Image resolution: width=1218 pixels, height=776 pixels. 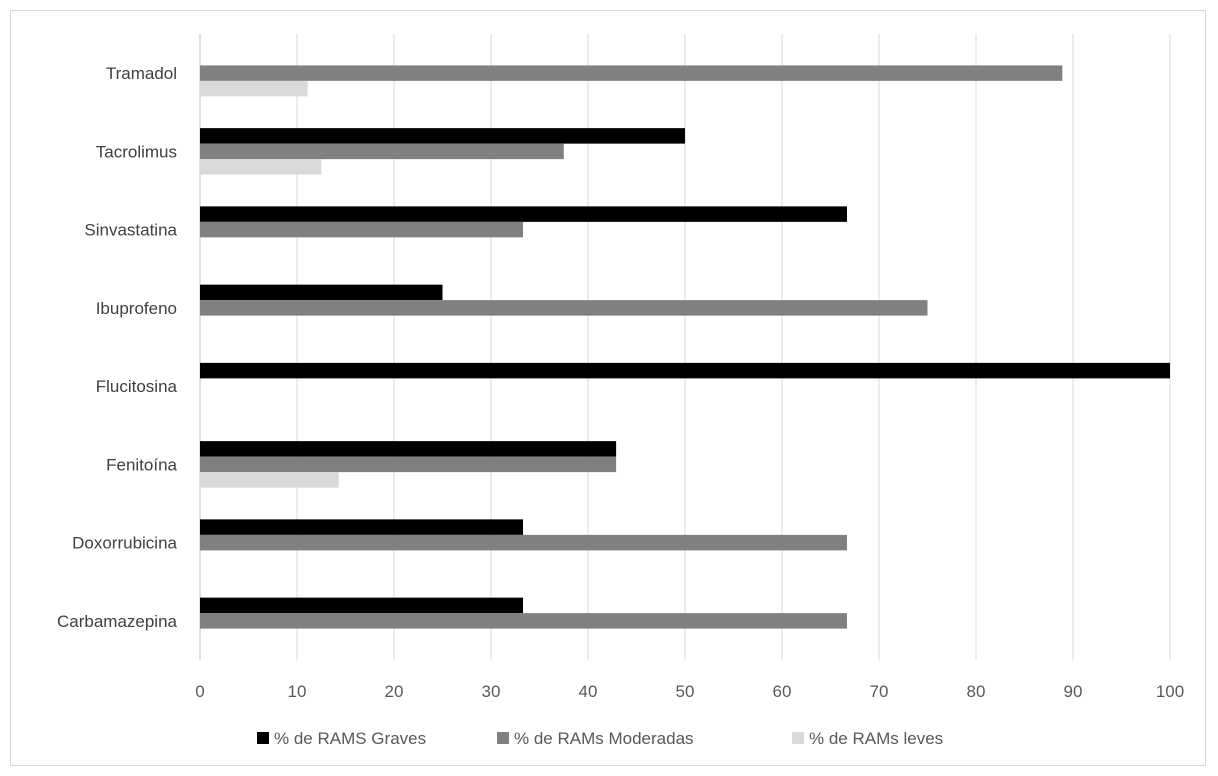 I want to click on x-tick-label: 60, so click(x=782, y=691).